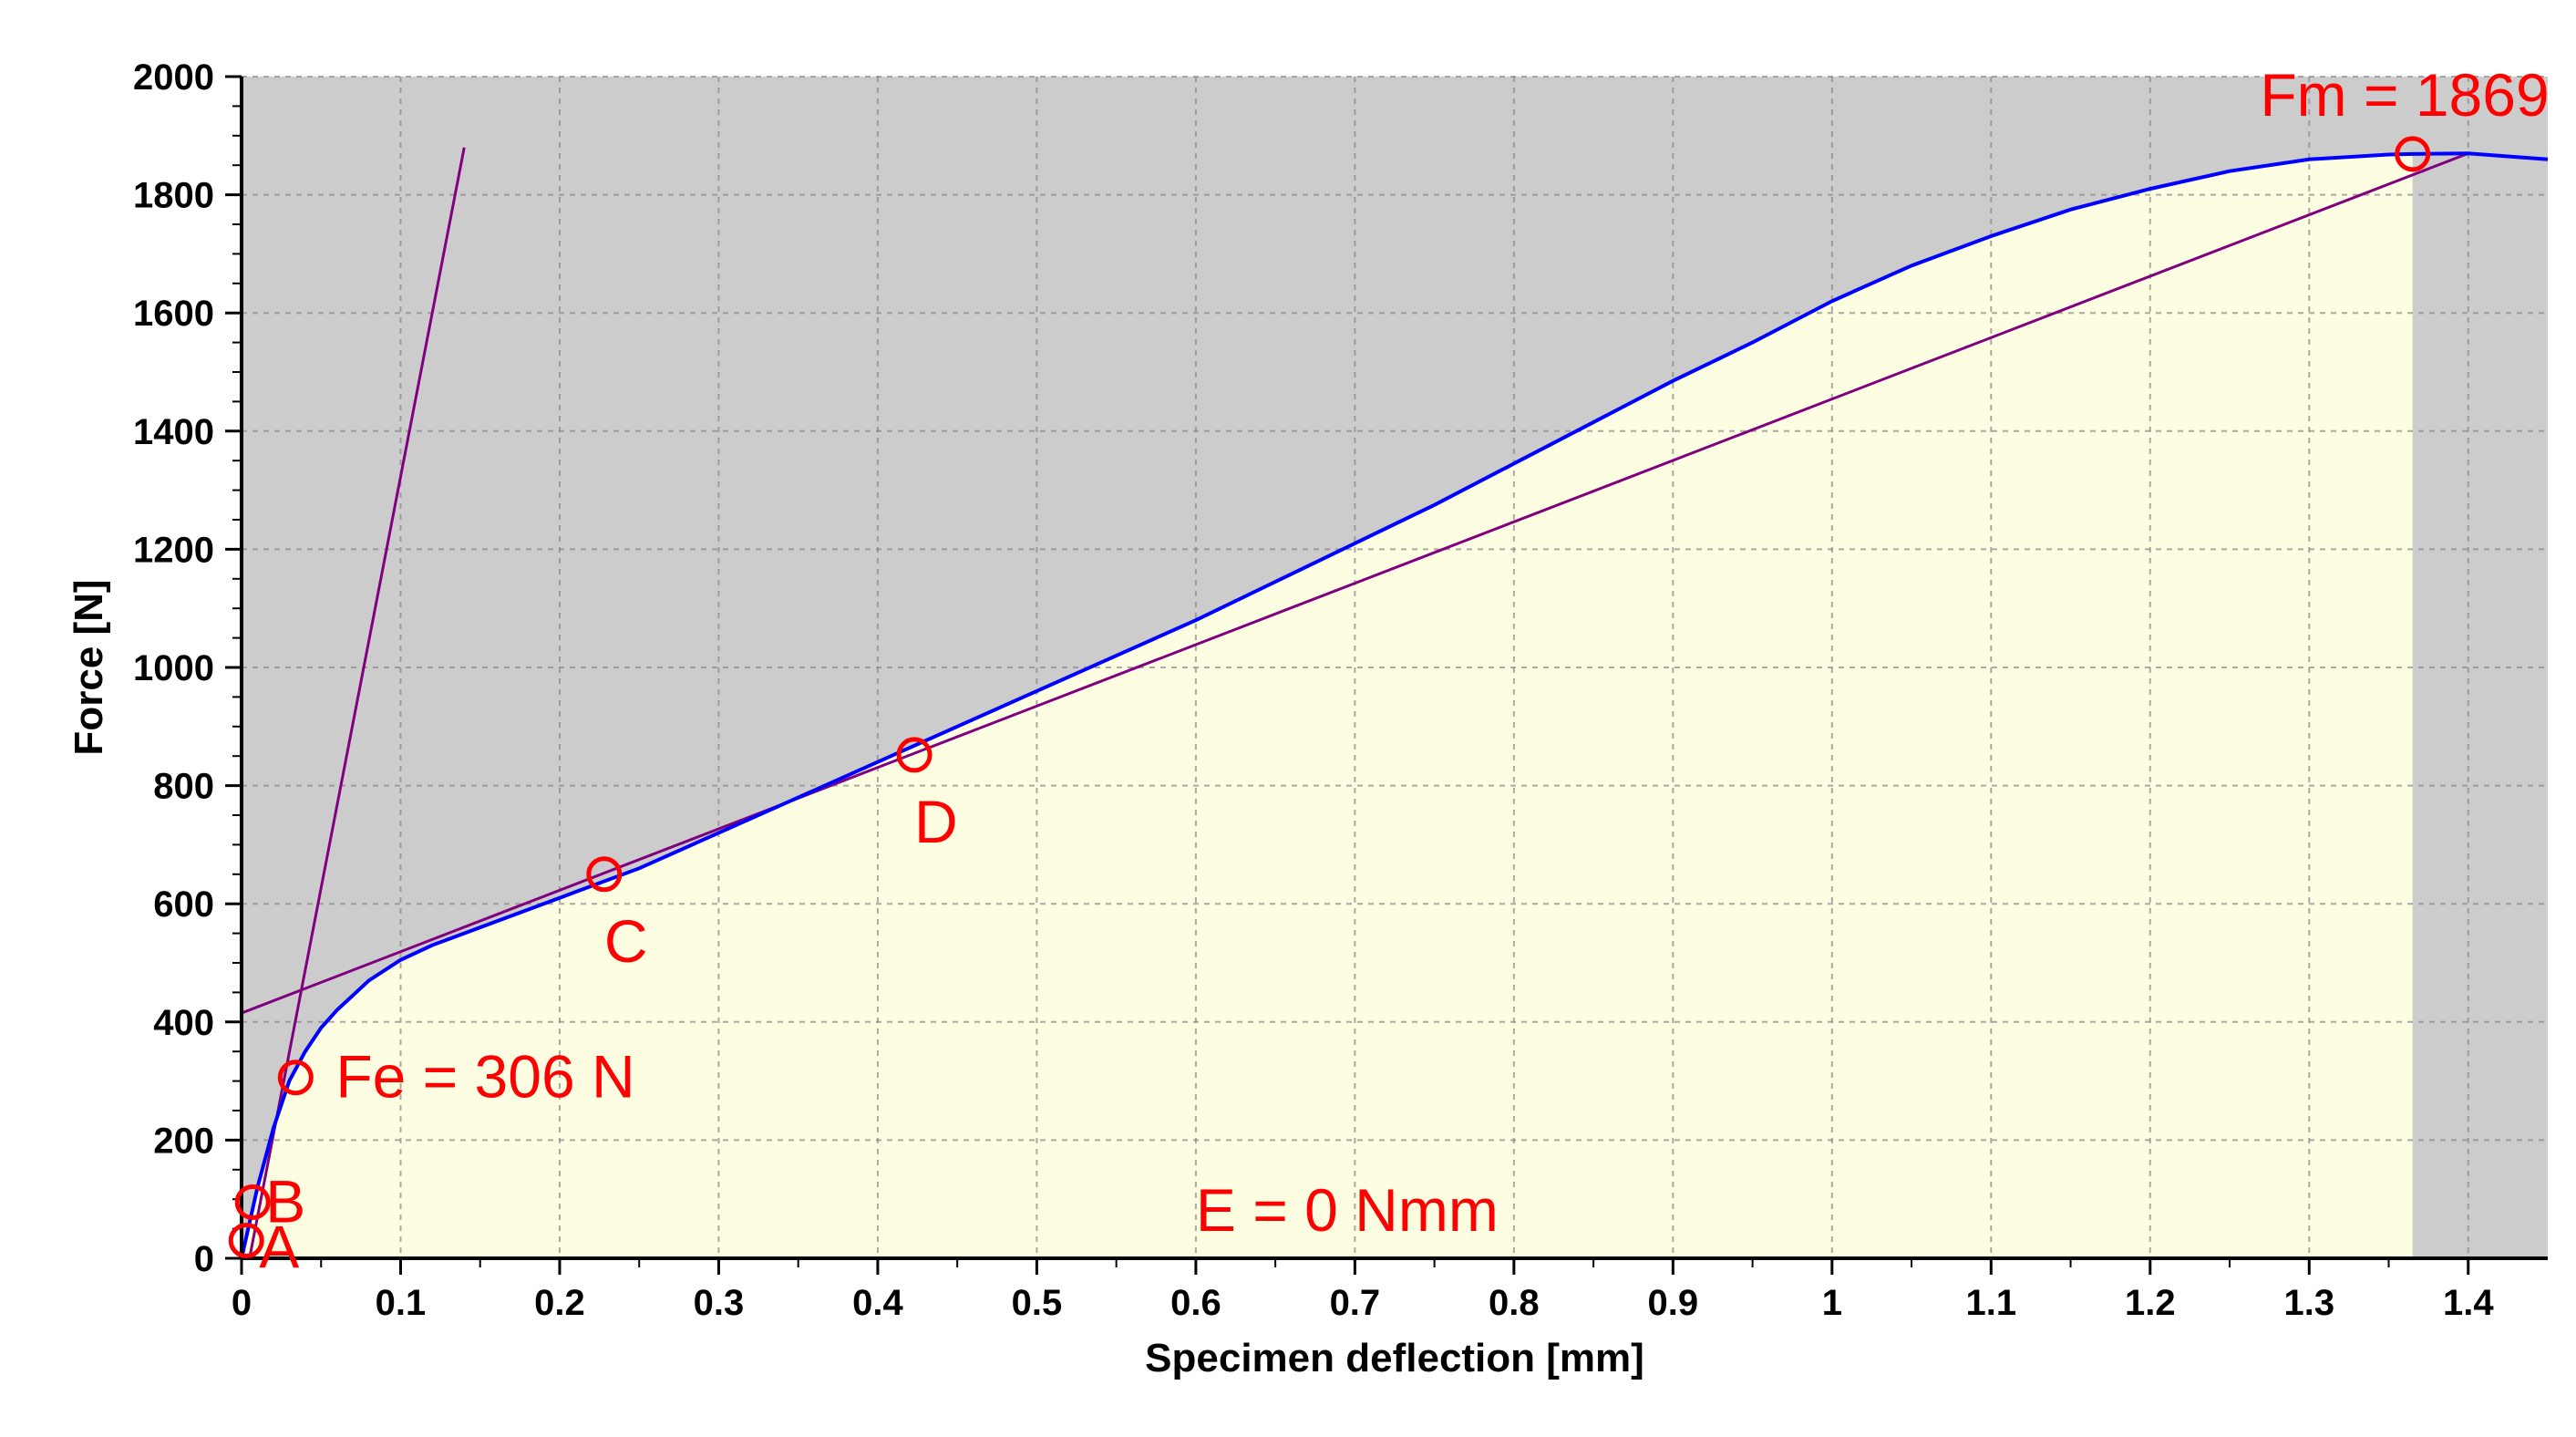  I want to click on x-tick-label: 0.9, so click(1673, 1303).